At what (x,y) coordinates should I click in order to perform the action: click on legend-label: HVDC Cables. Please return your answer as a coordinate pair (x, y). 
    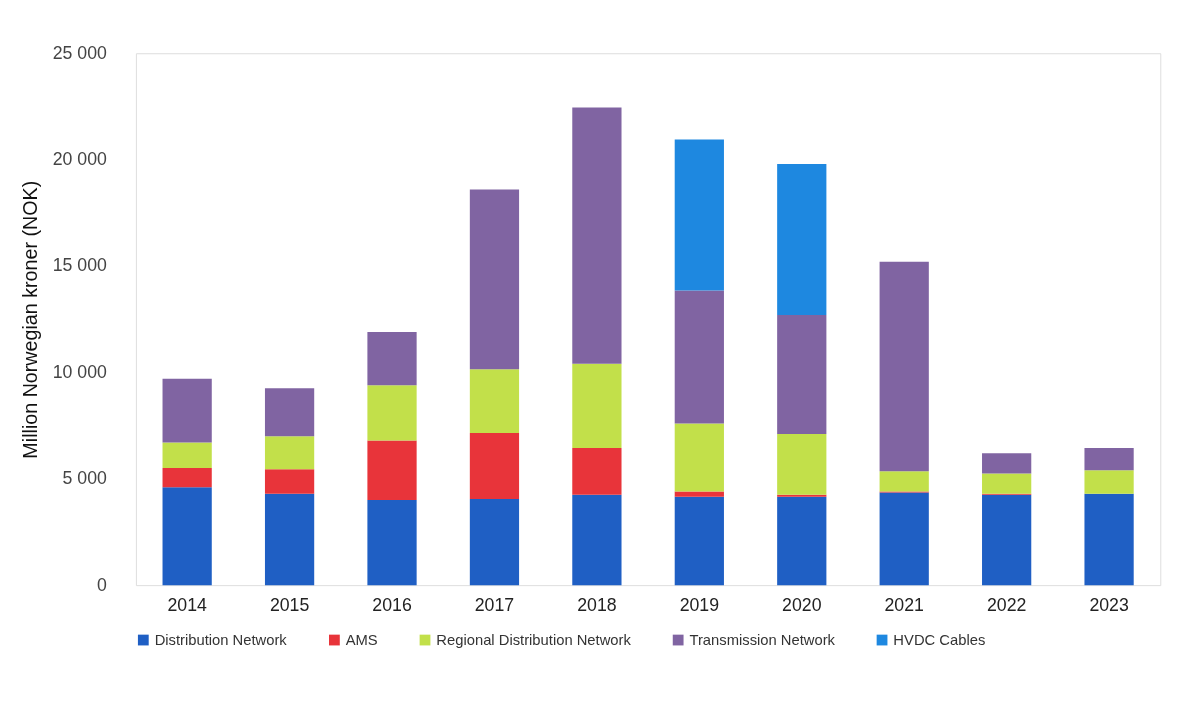
    Looking at the image, I should click on (939, 639).